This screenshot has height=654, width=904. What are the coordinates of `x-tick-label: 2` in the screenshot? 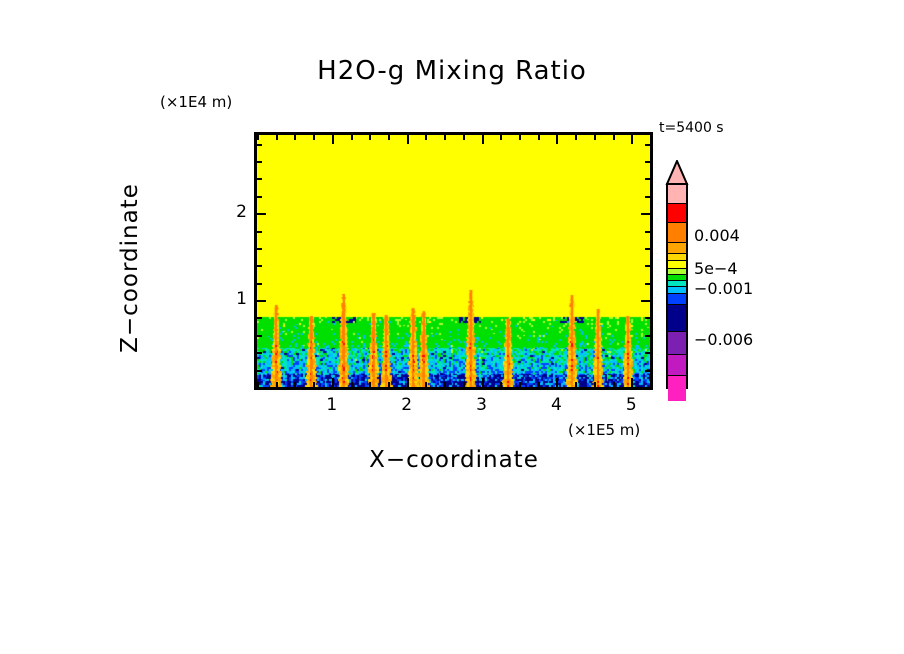 It's located at (407, 405).